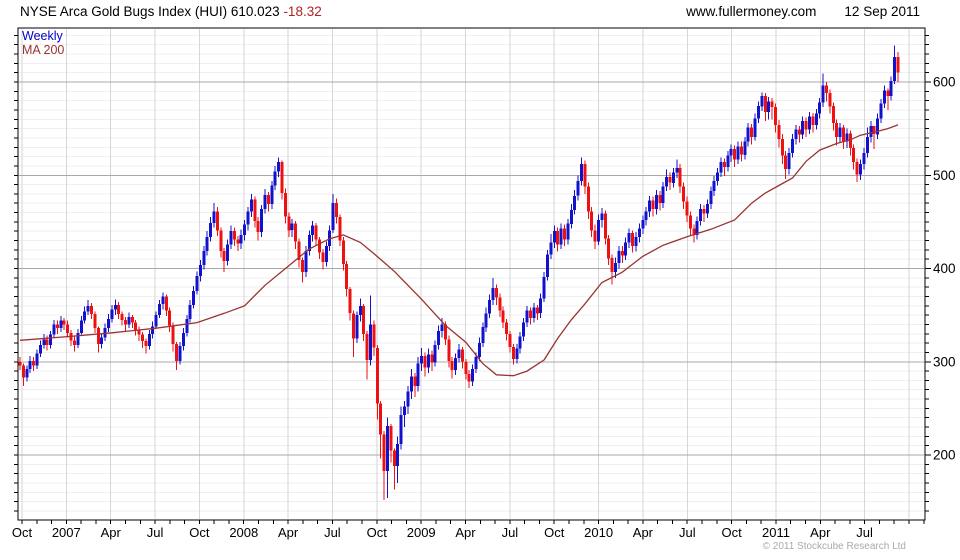 Image resolution: width=960 pixels, height=560 pixels. I want to click on svg-text: 400, so click(944, 268).